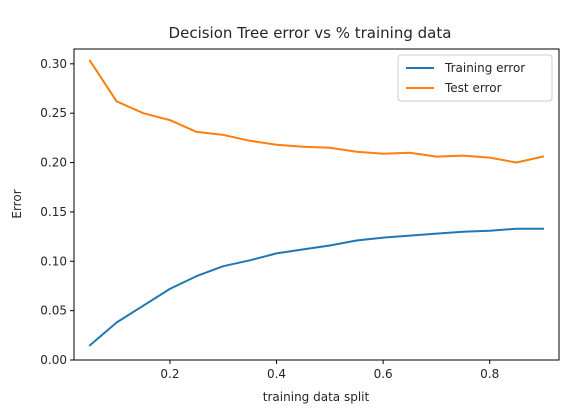 Image resolution: width=586 pixels, height=414 pixels. I want to click on legend: Training error Test error, so click(475, 78).